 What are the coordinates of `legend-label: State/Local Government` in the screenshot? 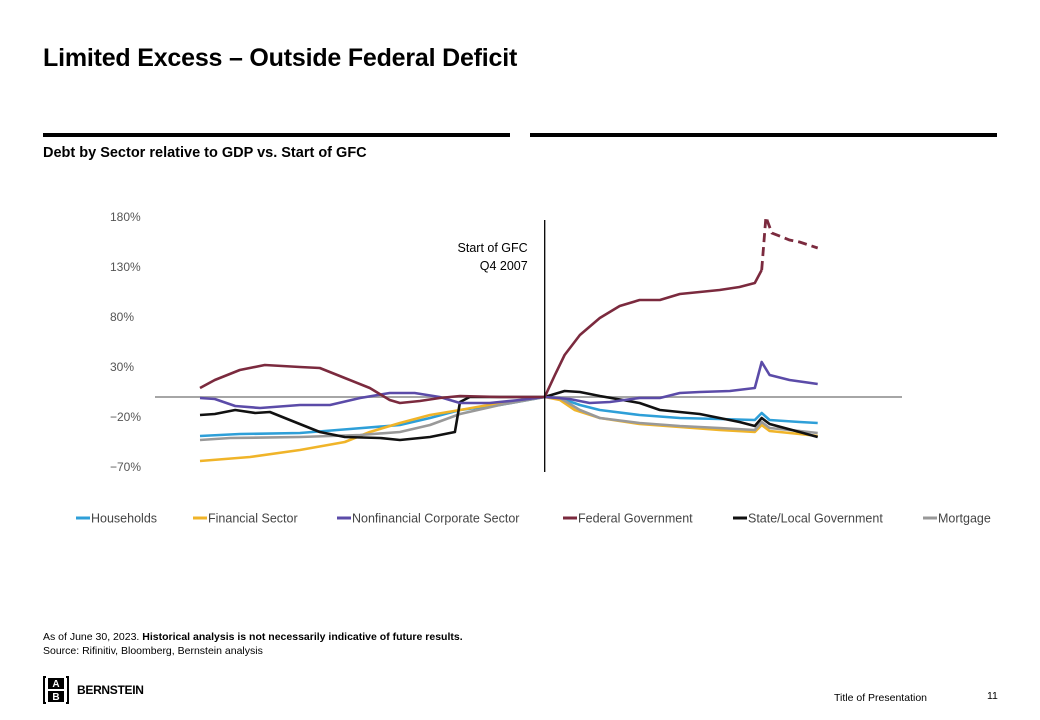 It's located at (815, 519).